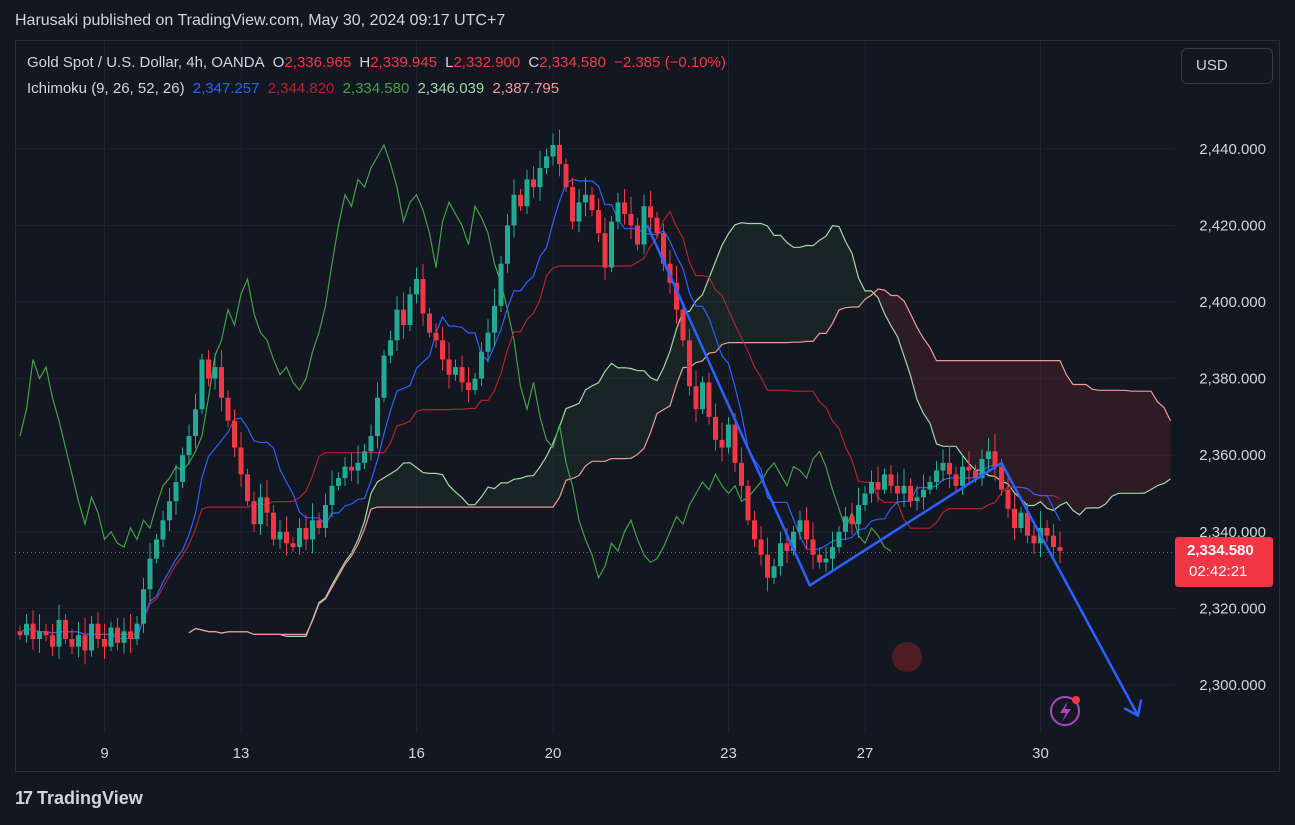  What do you see at coordinates (146, 62) in the screenshot?
I see `symbol-name: Gold Spot / U.S. Dollar, 4h, OANDA` at bounding box center [146, 62].